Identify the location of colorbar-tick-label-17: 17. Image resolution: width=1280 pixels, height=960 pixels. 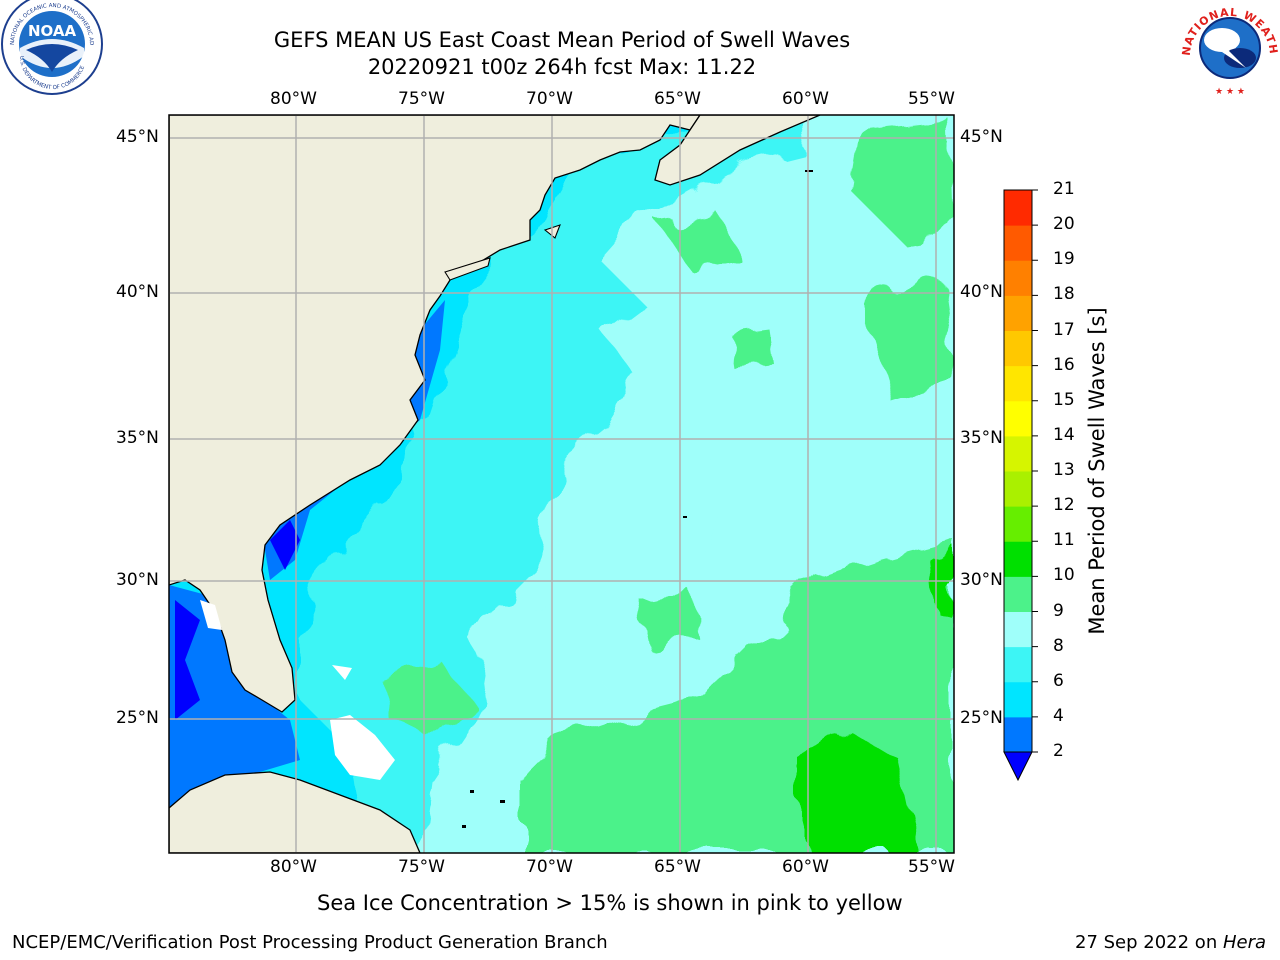
(1064, 329).